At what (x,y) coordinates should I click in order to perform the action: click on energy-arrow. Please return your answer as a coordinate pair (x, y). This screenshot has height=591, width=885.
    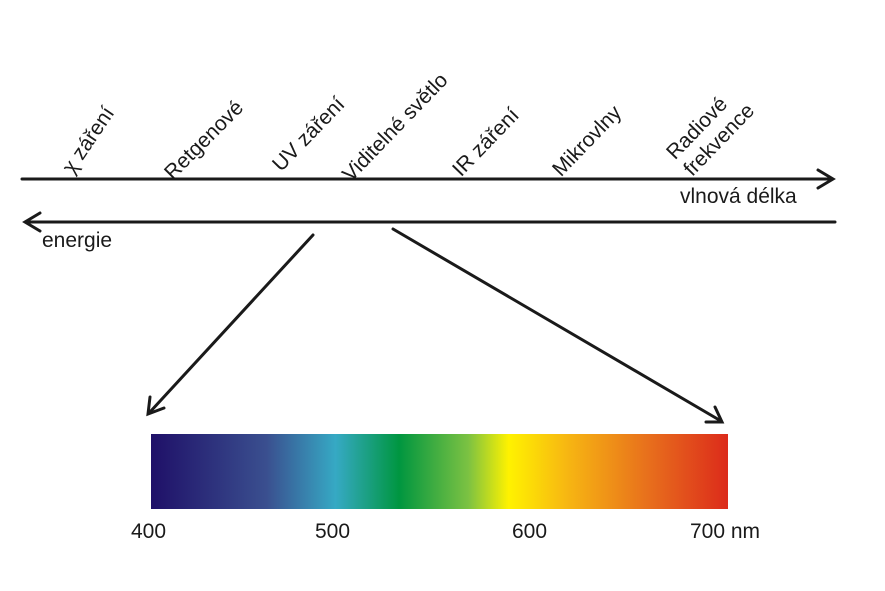
    Looking at the image, I should click on (429, 222).